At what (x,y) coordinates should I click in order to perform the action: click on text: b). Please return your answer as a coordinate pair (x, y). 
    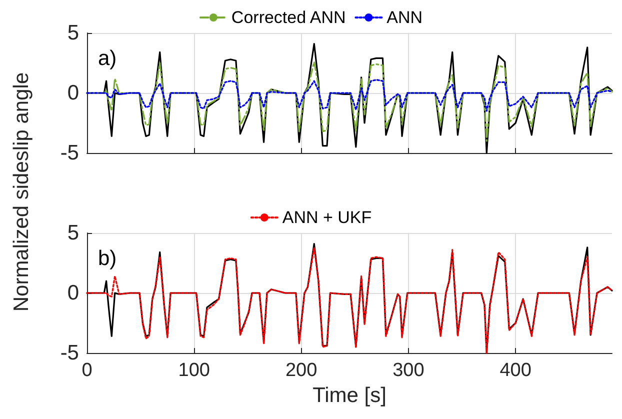
    Looking at the image, I should click on (107, 258).